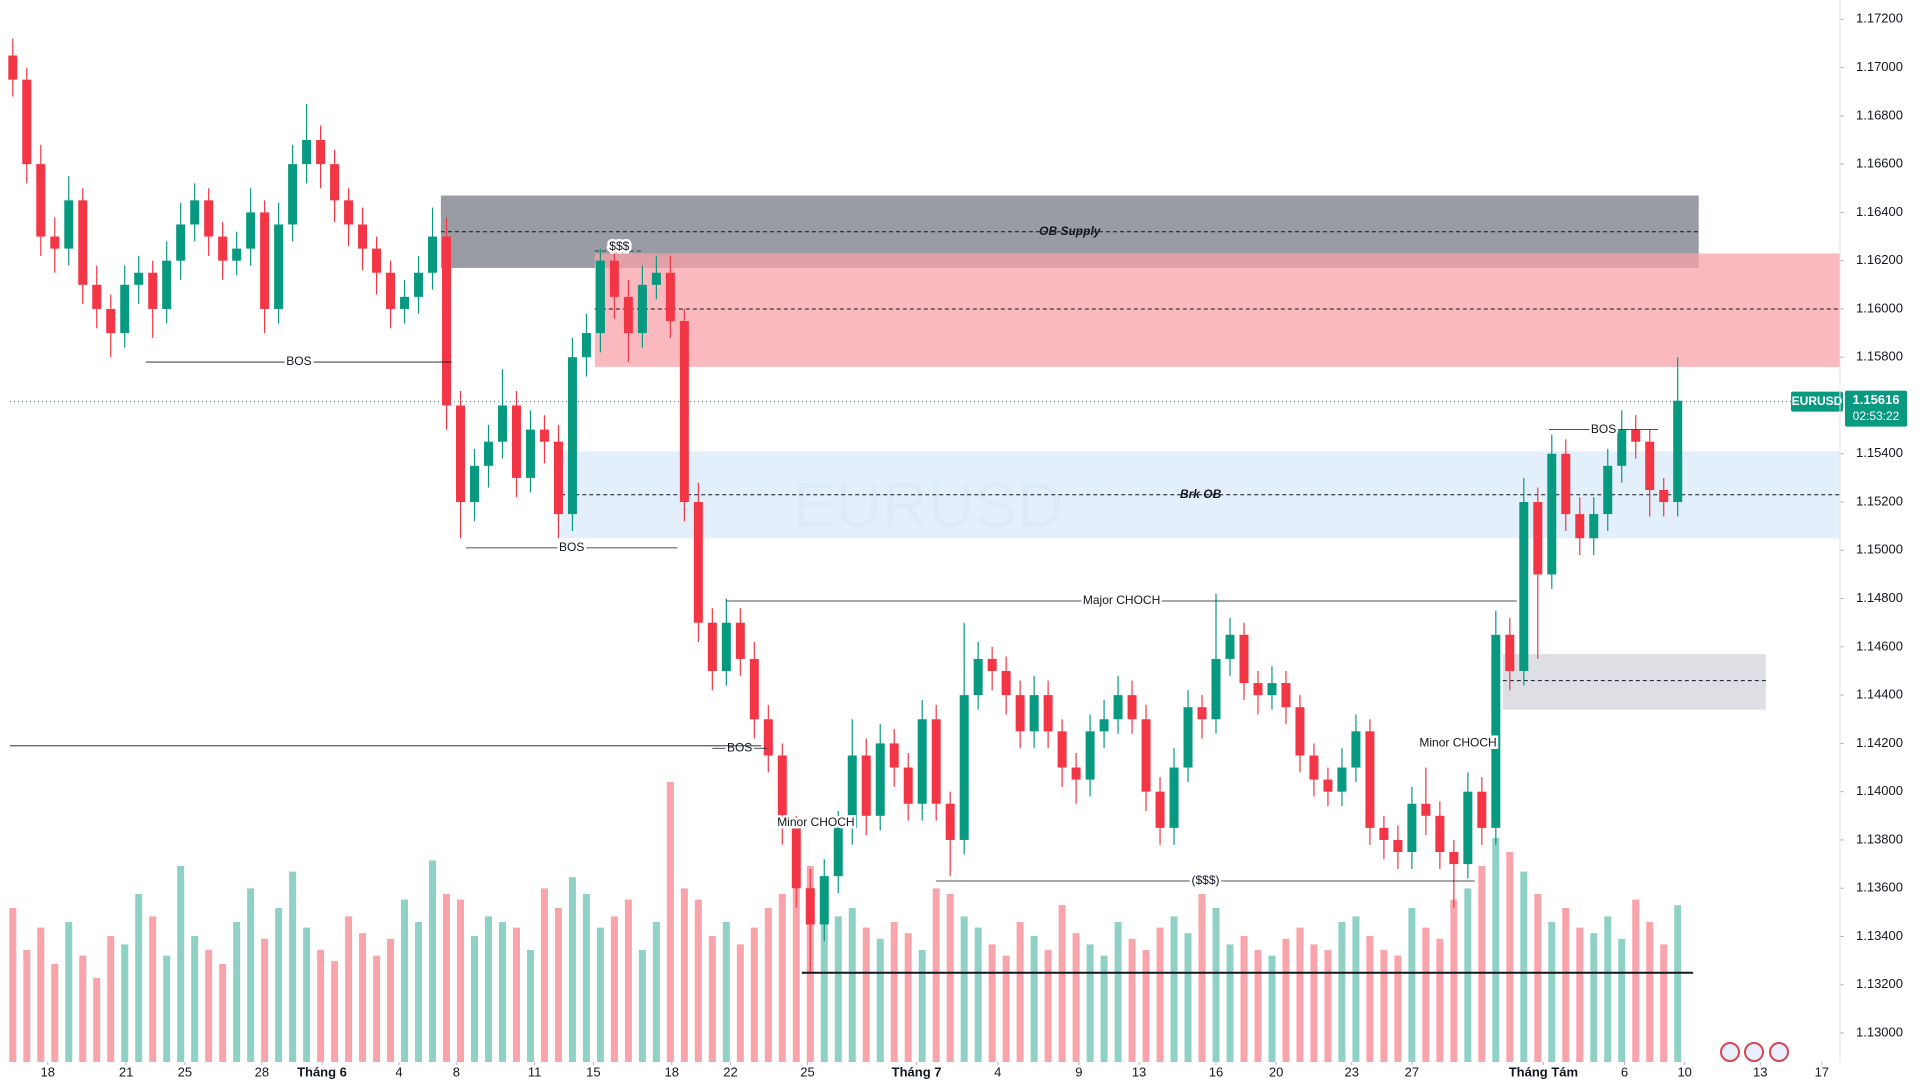 The image size is (1920, 1080). What do you see at coordinates (997, 1071) in the screenshot?
I see `x-tick-label: 4` at bounding box center [997, 1071].